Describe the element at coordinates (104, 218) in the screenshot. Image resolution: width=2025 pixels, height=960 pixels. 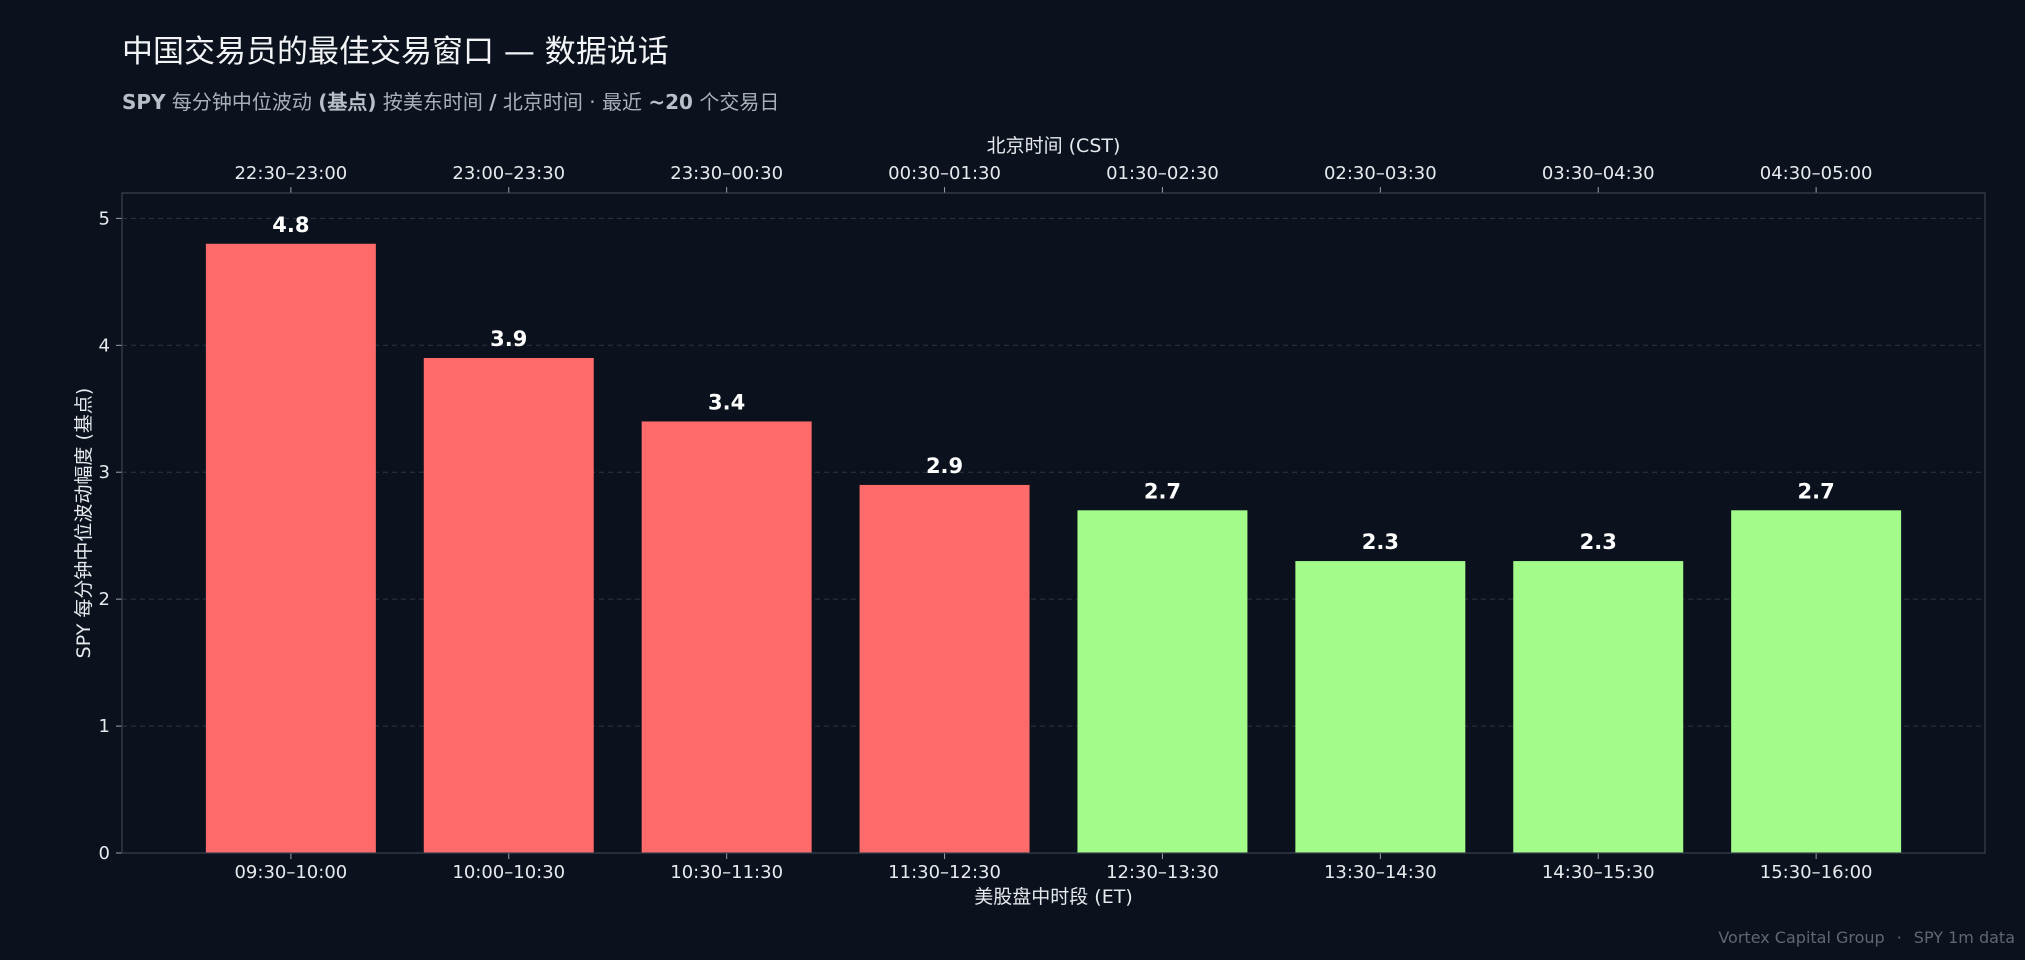
I see `y-tick-label: 5` at that location.